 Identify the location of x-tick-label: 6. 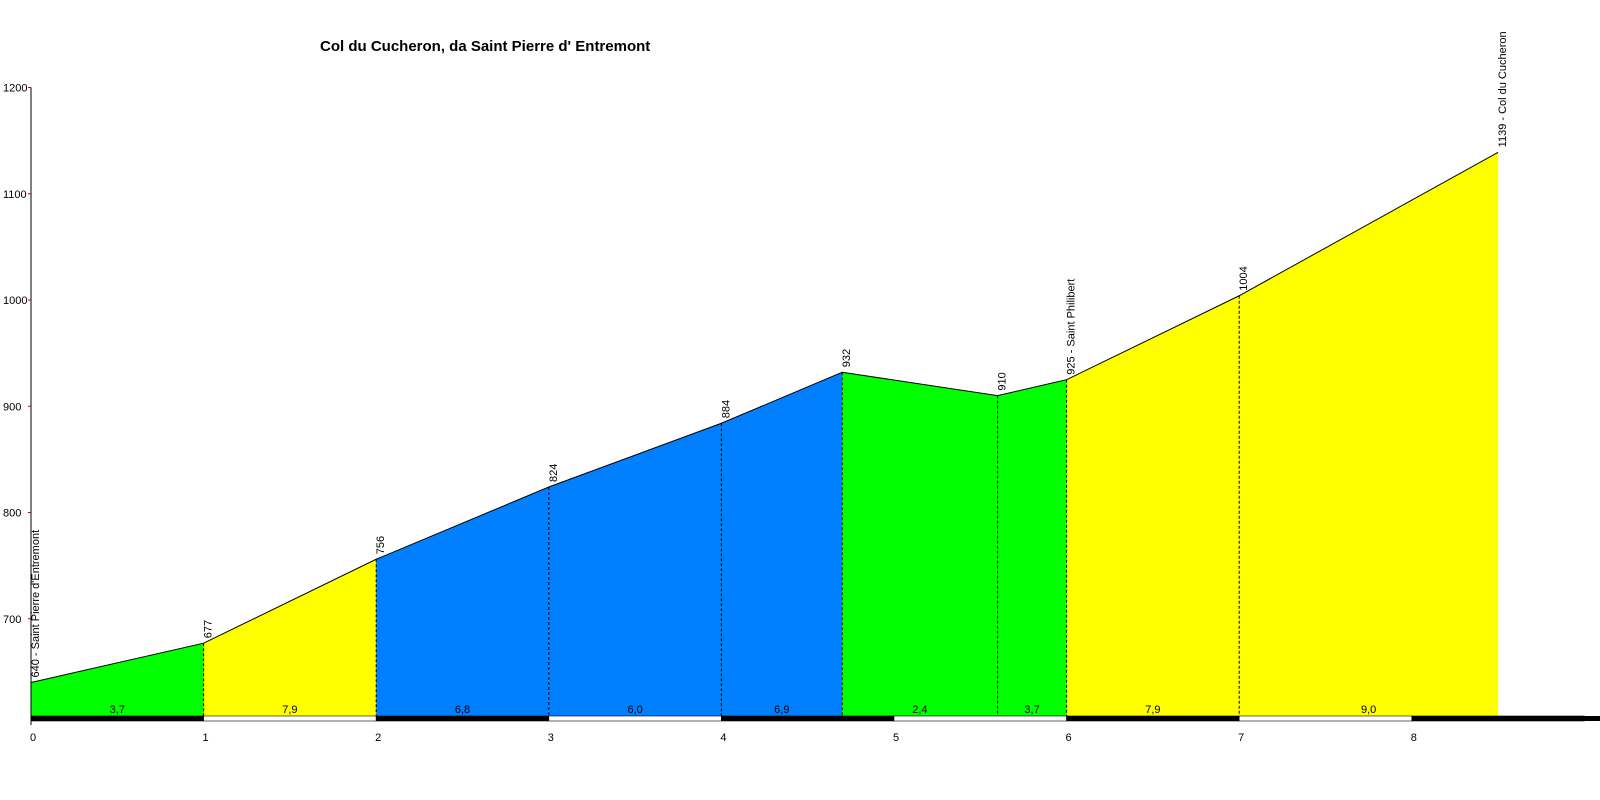
(1069, 738).